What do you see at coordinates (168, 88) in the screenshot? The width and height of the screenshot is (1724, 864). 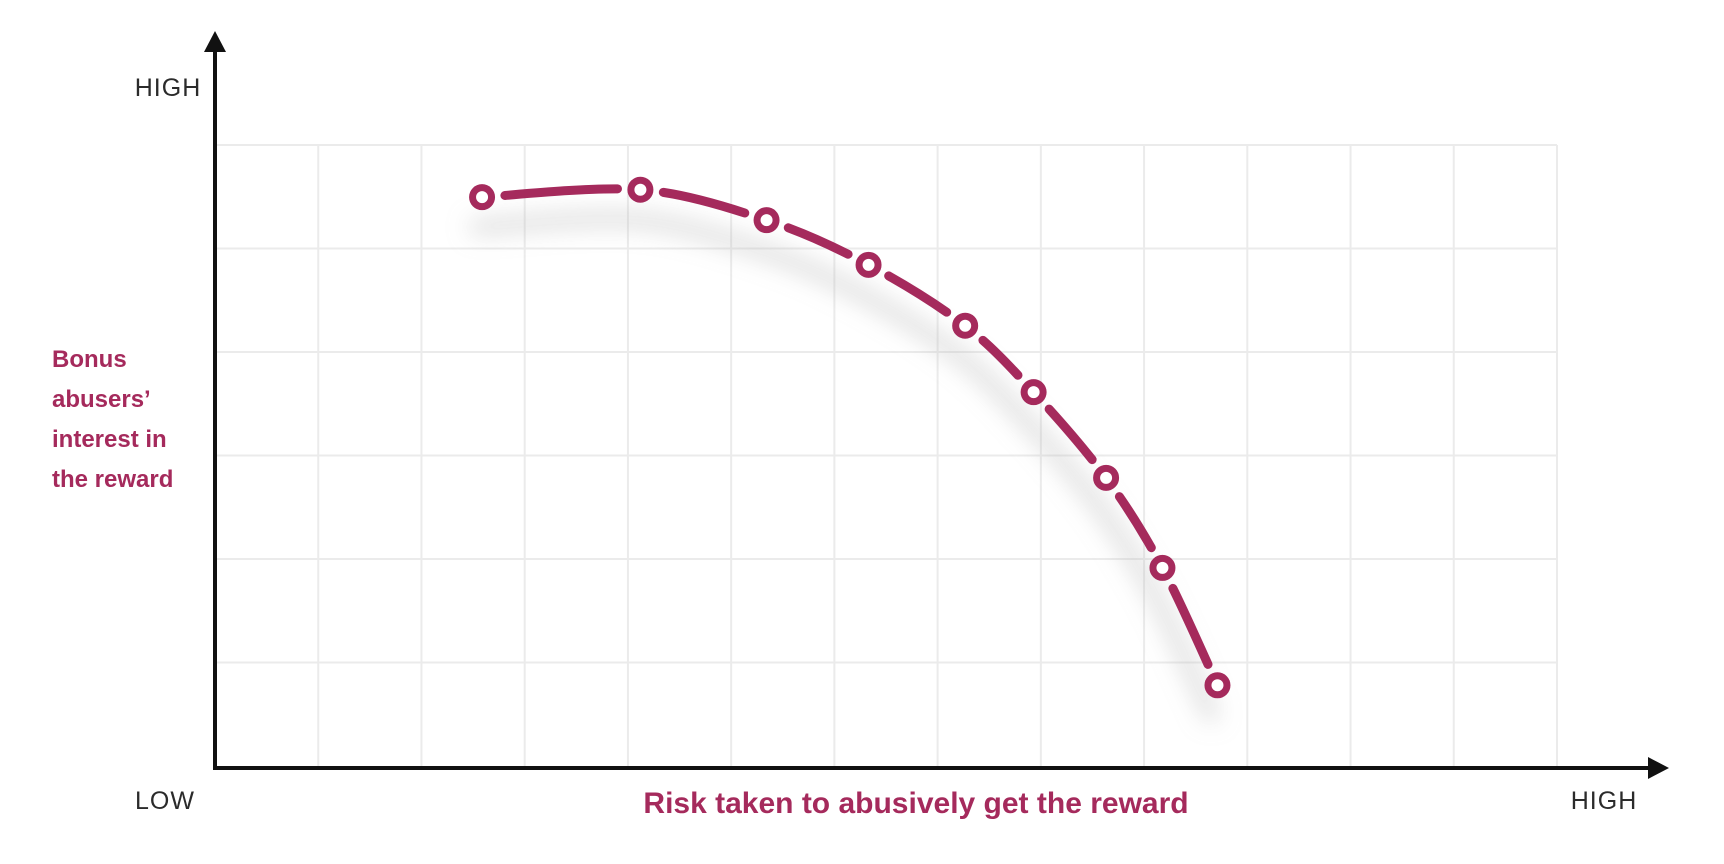 I see `y-axis-high-label: HIGH` at bounding box center [168, 88].